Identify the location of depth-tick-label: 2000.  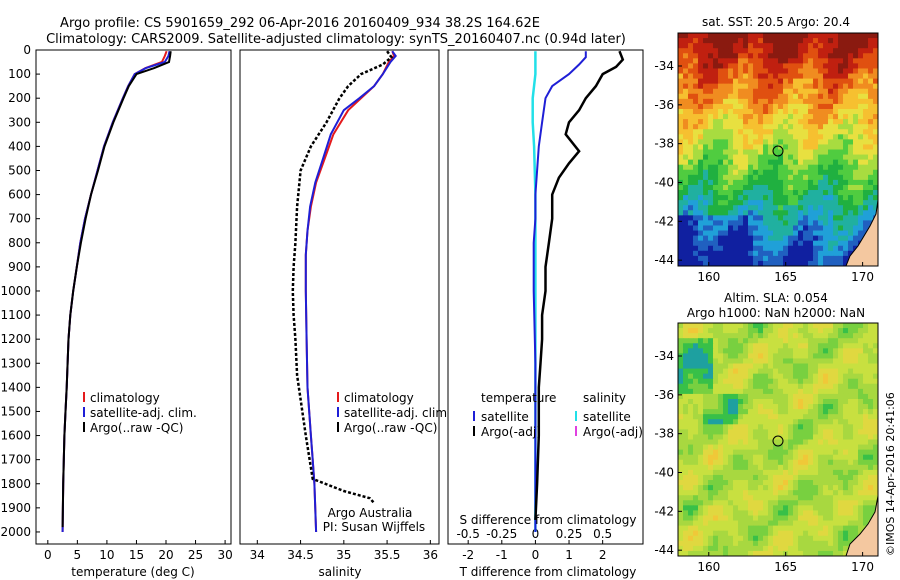
(15, 532).